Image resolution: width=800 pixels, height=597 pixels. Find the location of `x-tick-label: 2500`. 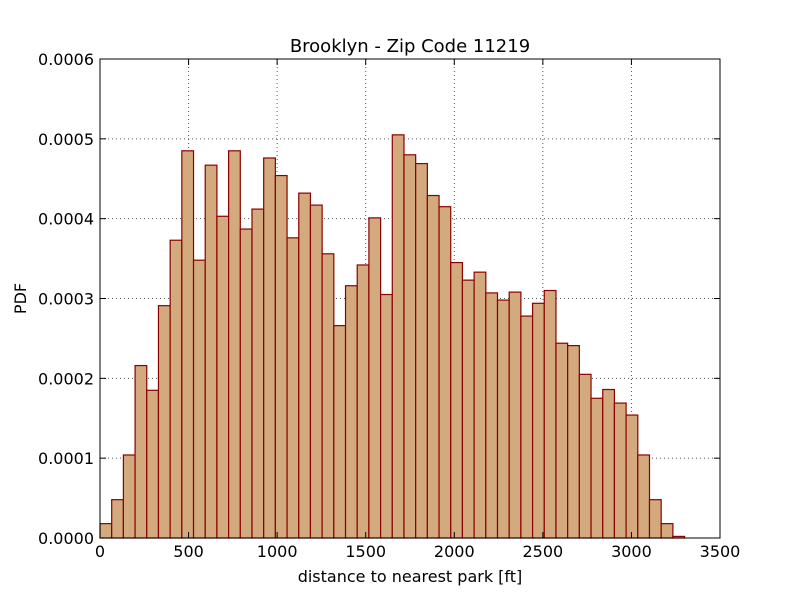

x-tick-label: 2500 is located at coordinates (542, 551).